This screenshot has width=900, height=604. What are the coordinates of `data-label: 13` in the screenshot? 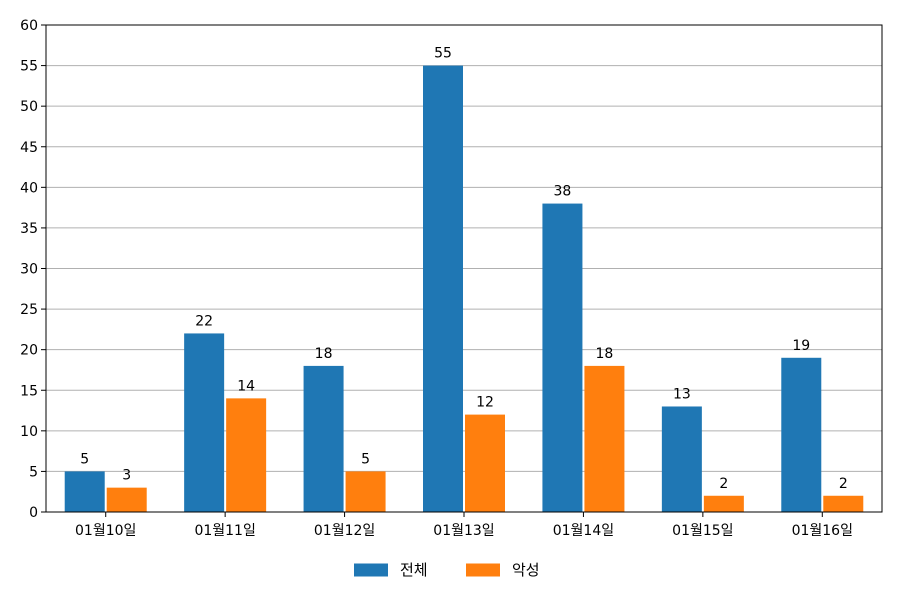 It's located at (682, 394).